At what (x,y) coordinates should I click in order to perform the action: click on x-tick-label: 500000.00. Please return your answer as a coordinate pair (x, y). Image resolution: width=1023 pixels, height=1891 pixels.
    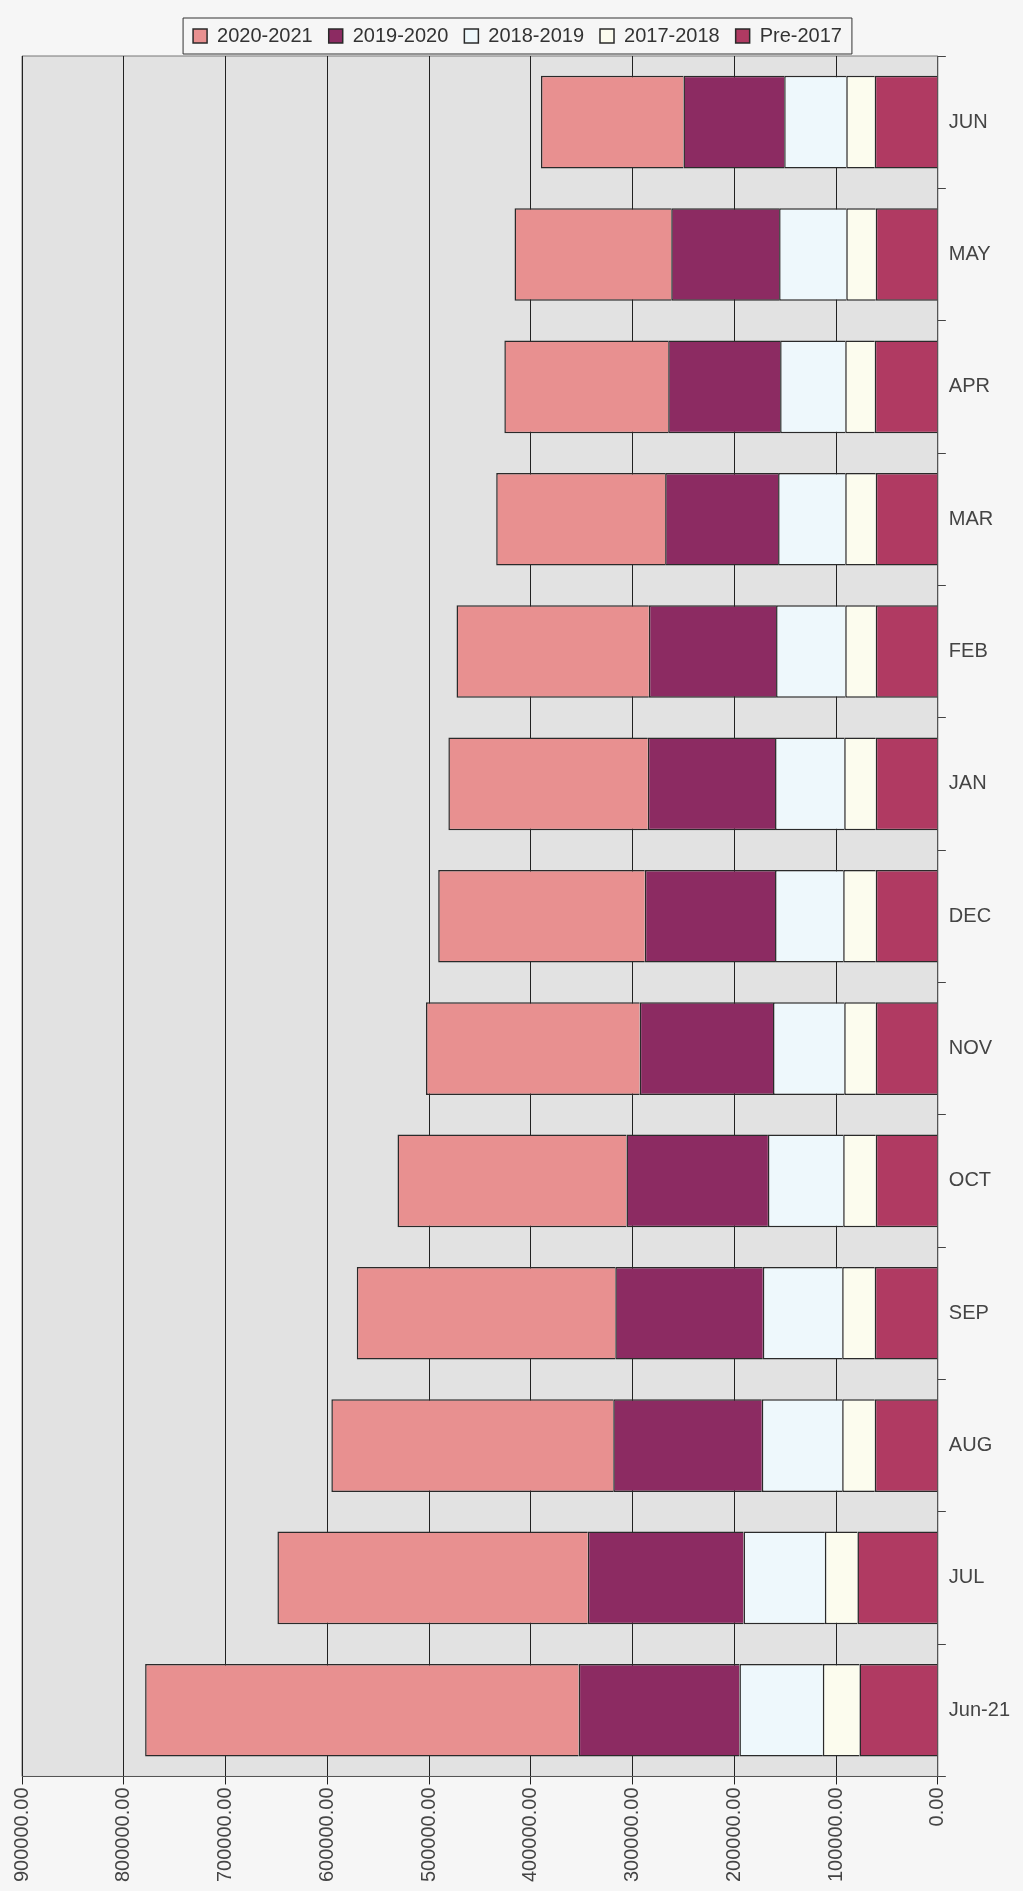
    Looking at the image, I should click on (427, 1835).